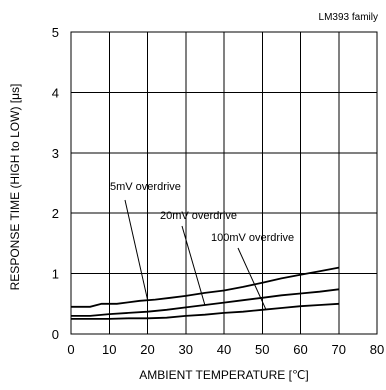 This screenshot has height=390, width=386. I want to click on y-tick-label: 5, so click(55, 32).